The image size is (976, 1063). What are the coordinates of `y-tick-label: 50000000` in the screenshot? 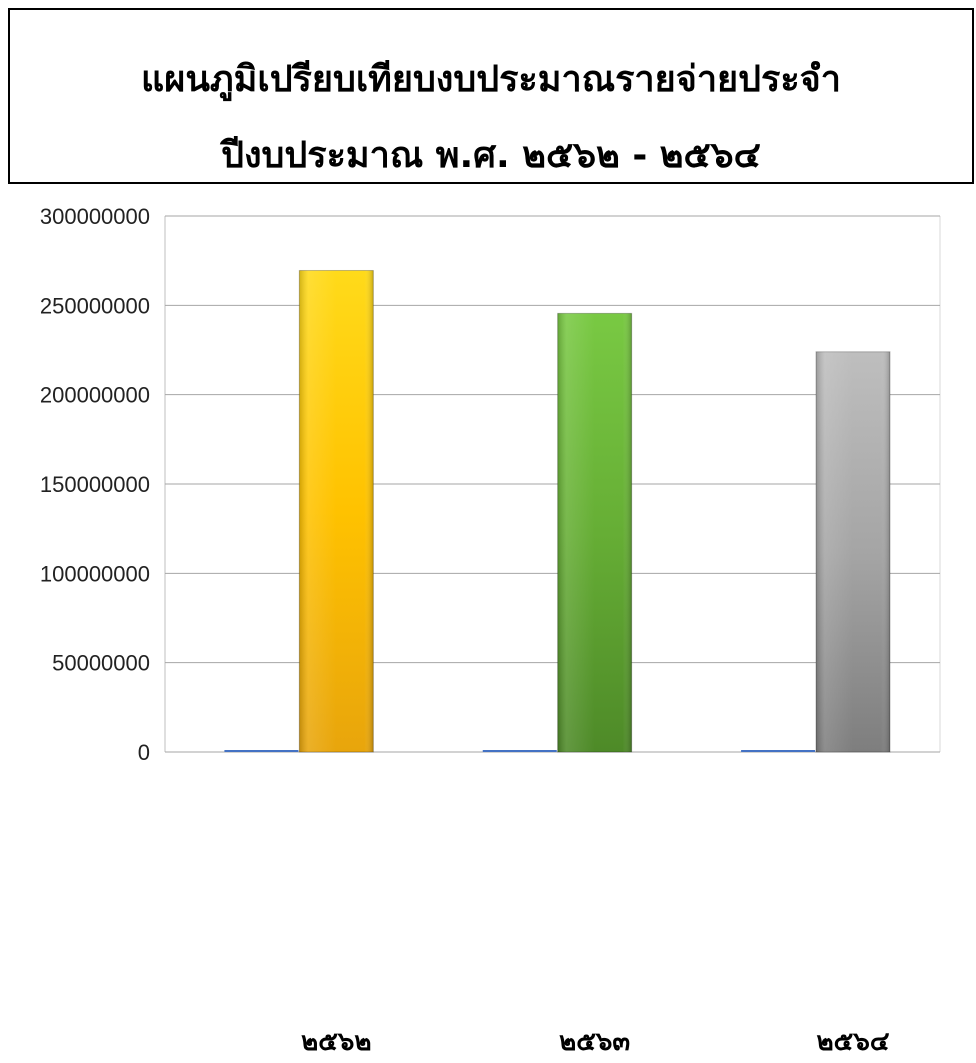 It's located at (101, 663).